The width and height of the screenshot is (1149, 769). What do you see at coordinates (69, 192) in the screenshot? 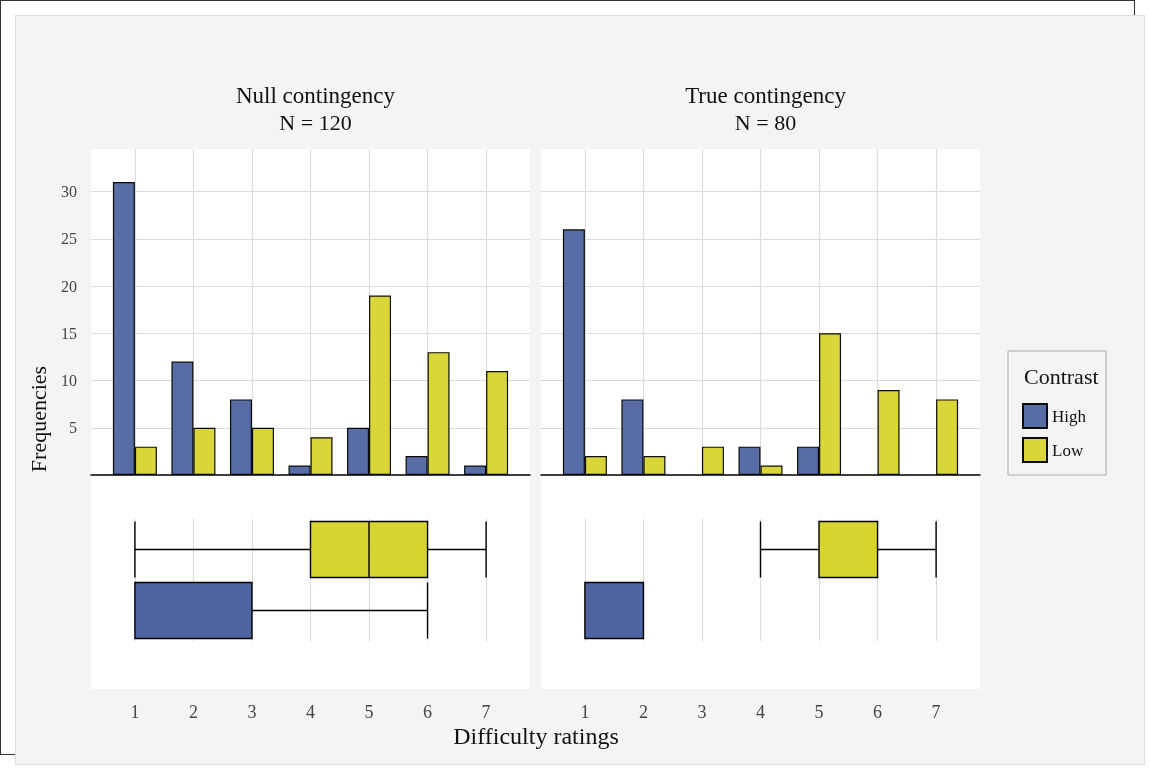
I see `y-tick-label: 30` at bounding box center [69, 192].